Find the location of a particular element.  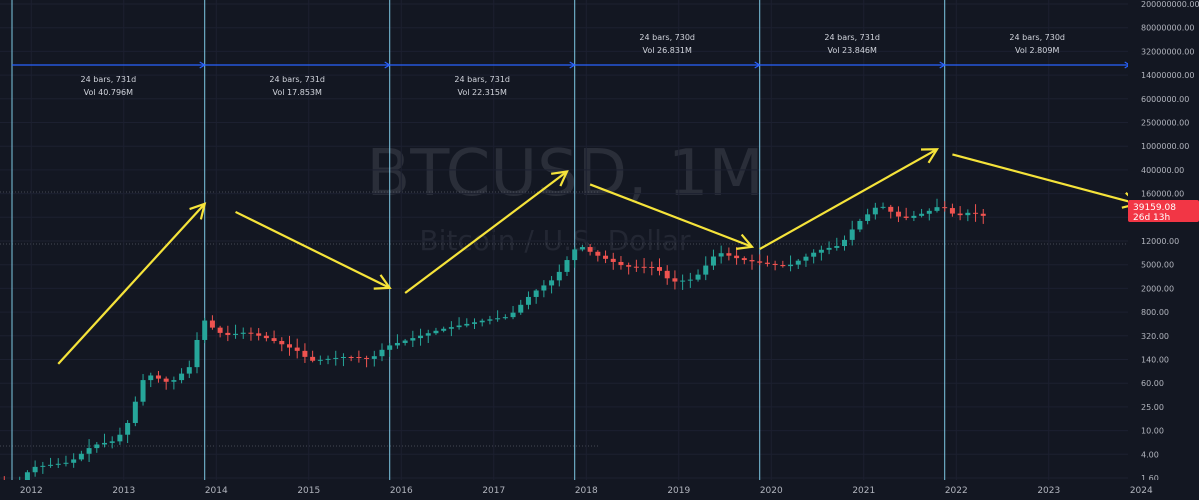

price-badge-price: 39159.08 is located at coordinates (1154, 208).